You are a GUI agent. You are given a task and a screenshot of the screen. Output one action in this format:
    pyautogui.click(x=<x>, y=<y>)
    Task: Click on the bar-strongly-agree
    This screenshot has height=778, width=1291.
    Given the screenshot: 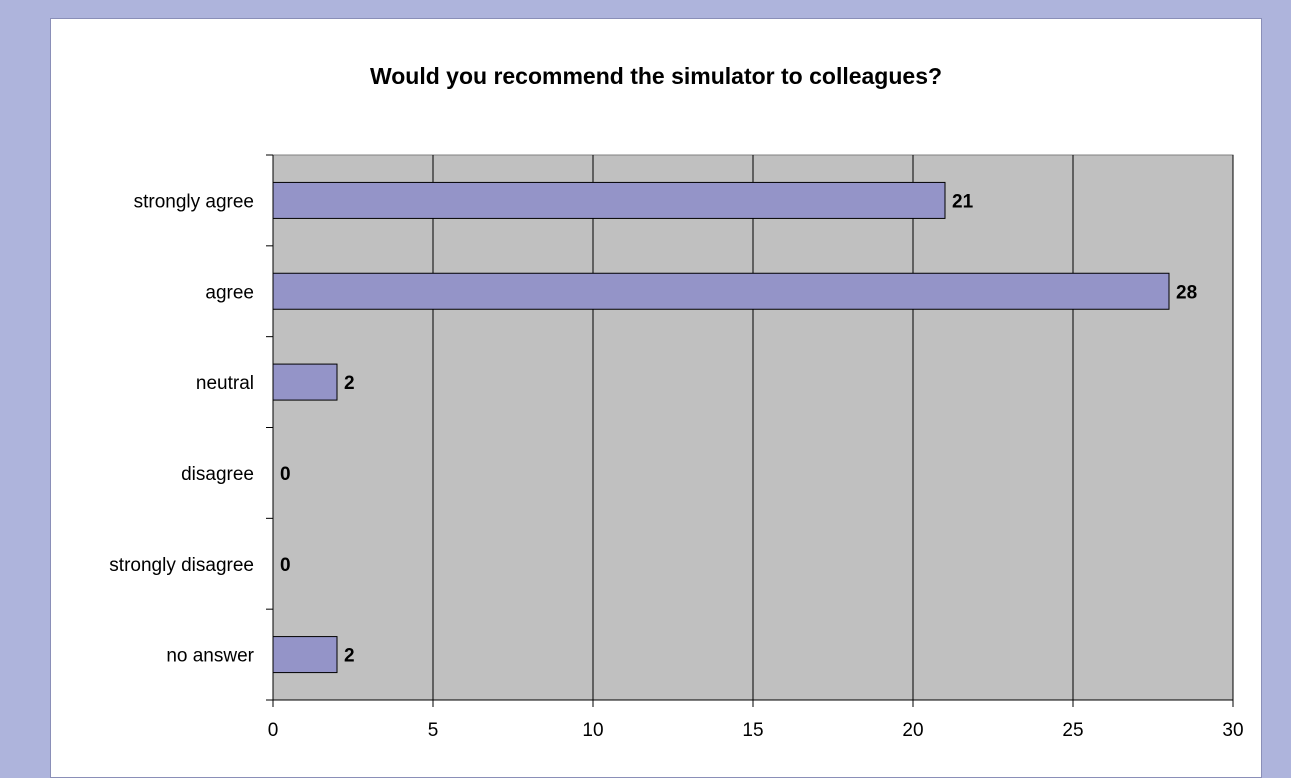 What is the action you would take?
    pyautogui.click(x=609, y=200)
    